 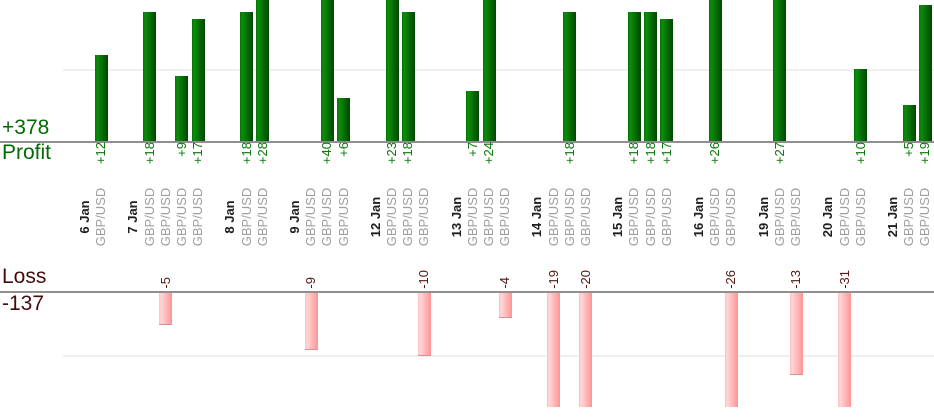 What do you see at coordinates (424, 279) in the screenshot?
I see `loss-value-label: -10` at bounding box center [424, 279].